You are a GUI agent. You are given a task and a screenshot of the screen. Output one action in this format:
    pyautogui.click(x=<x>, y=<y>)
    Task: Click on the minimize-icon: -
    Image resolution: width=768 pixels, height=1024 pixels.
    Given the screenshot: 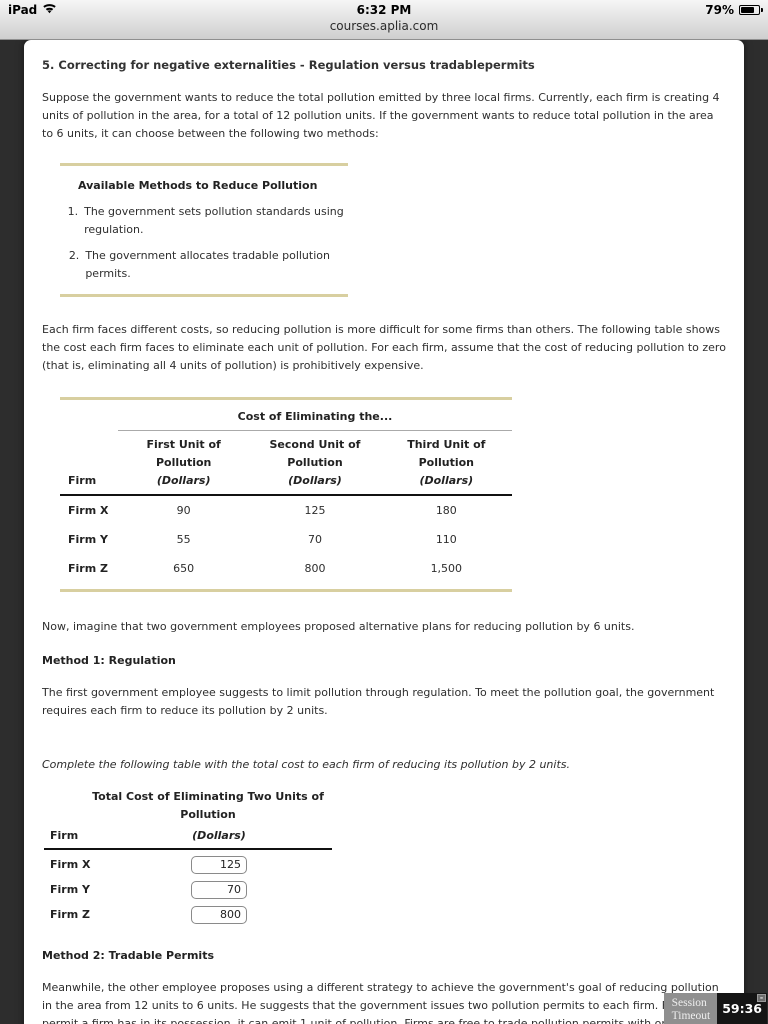 What is the action you would take?
    pyautogui.click(x=761, y=998)
    